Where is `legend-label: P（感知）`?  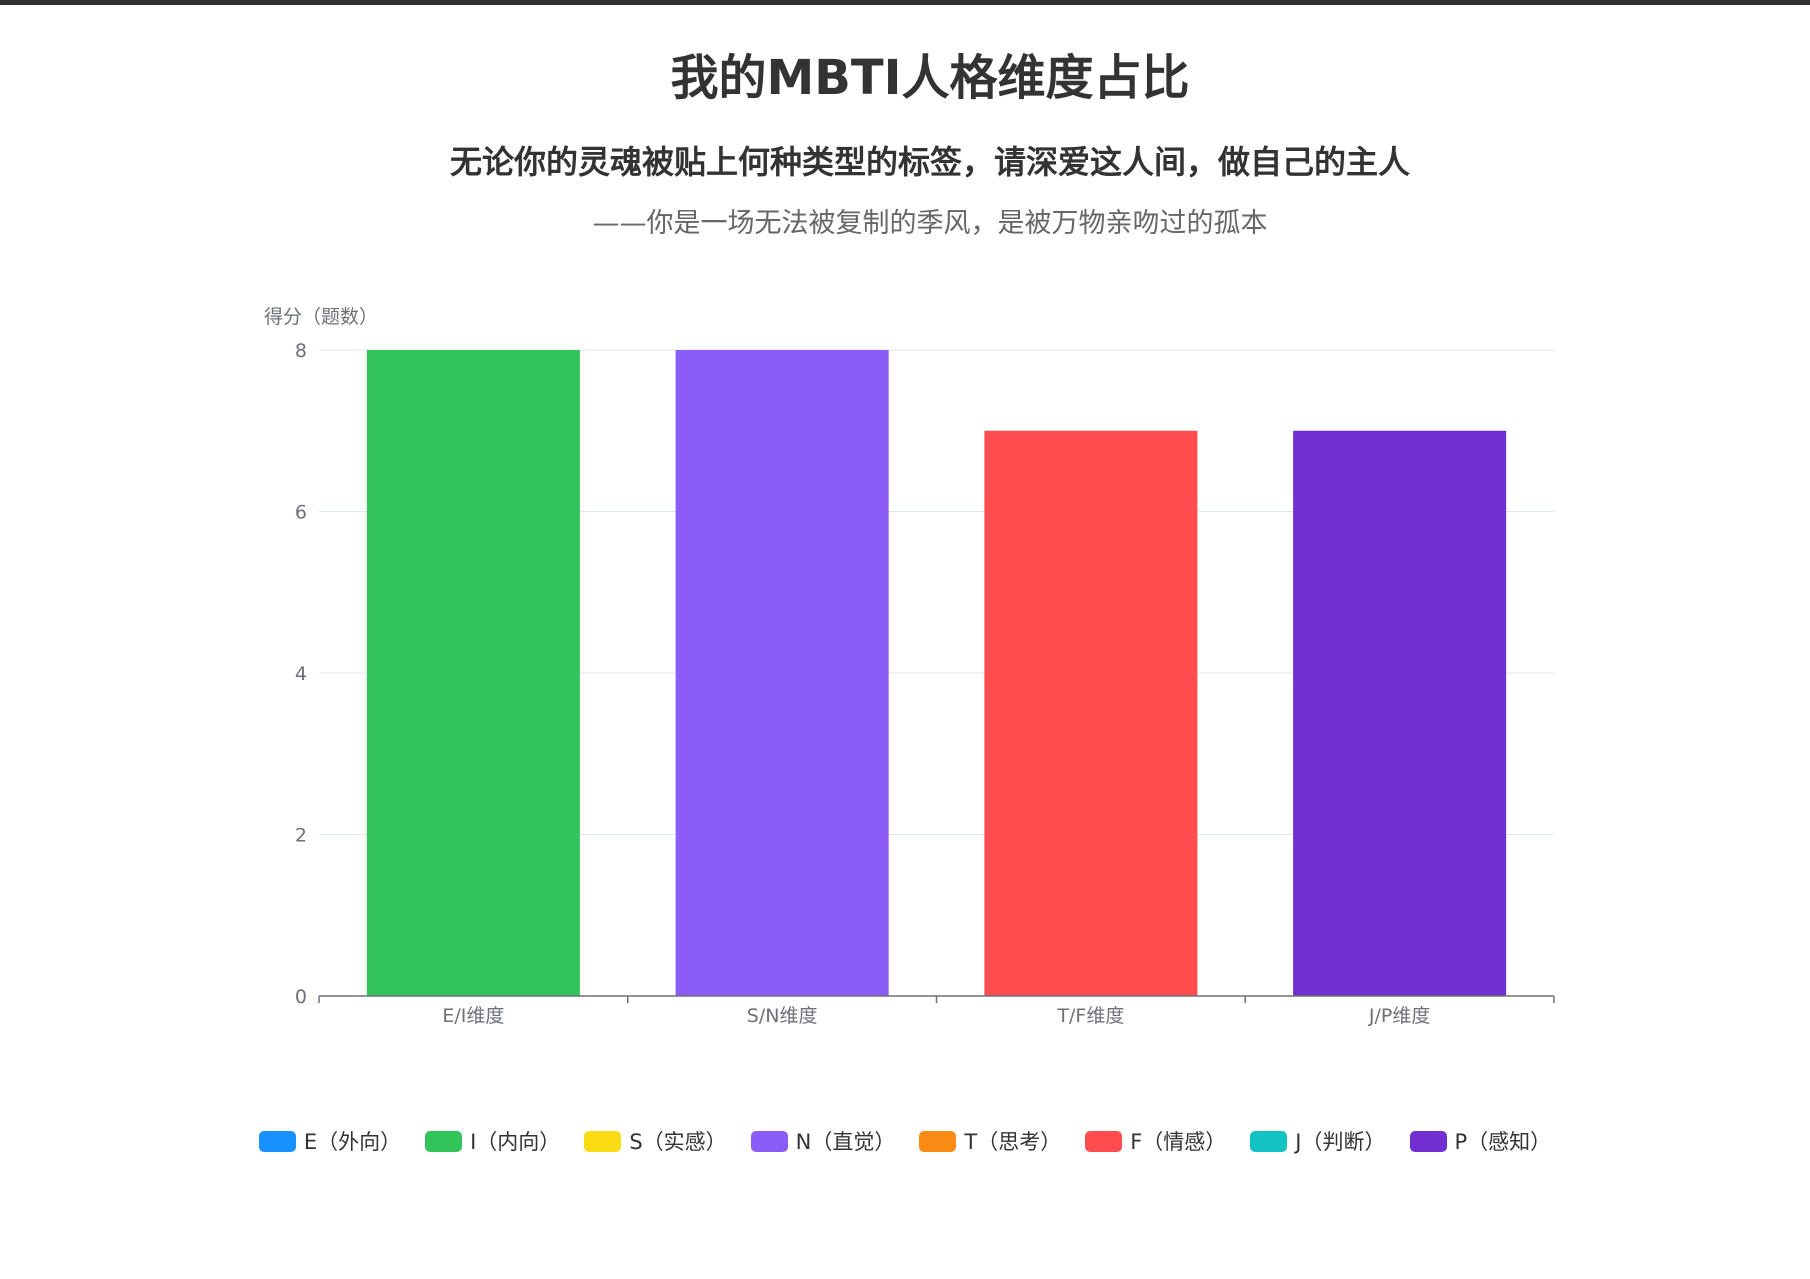 legend-label: P（感知） is located at coordinates (1503, 1142).